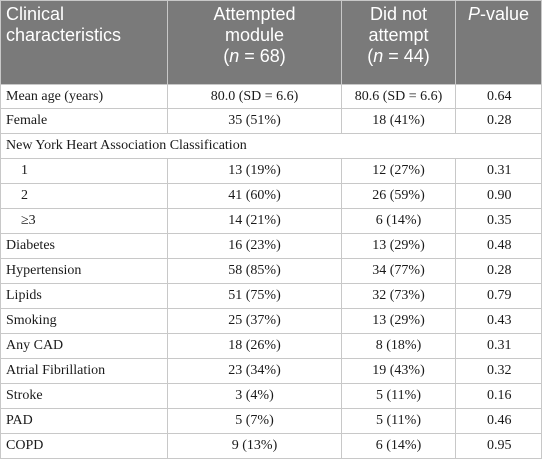 This screenshot has height=459, width=542. What do you see at coordinates (234, 56) in the screenshot?
I see `header-col2-n-label: n` at bounding box center [234, 56].